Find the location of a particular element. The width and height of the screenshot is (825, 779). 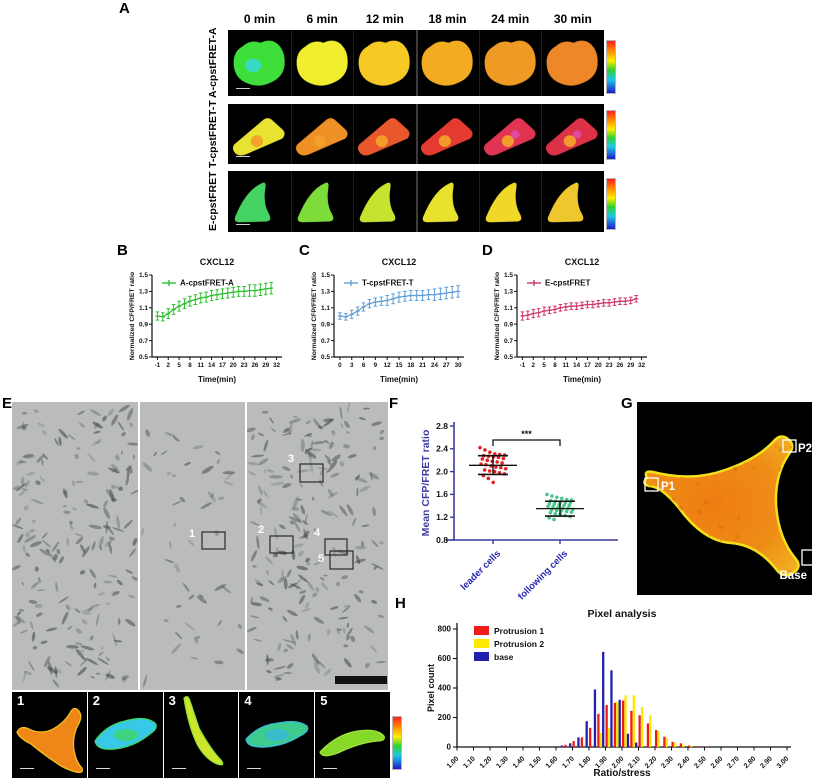

inset-colorbar is located at coordinates (397, 743).